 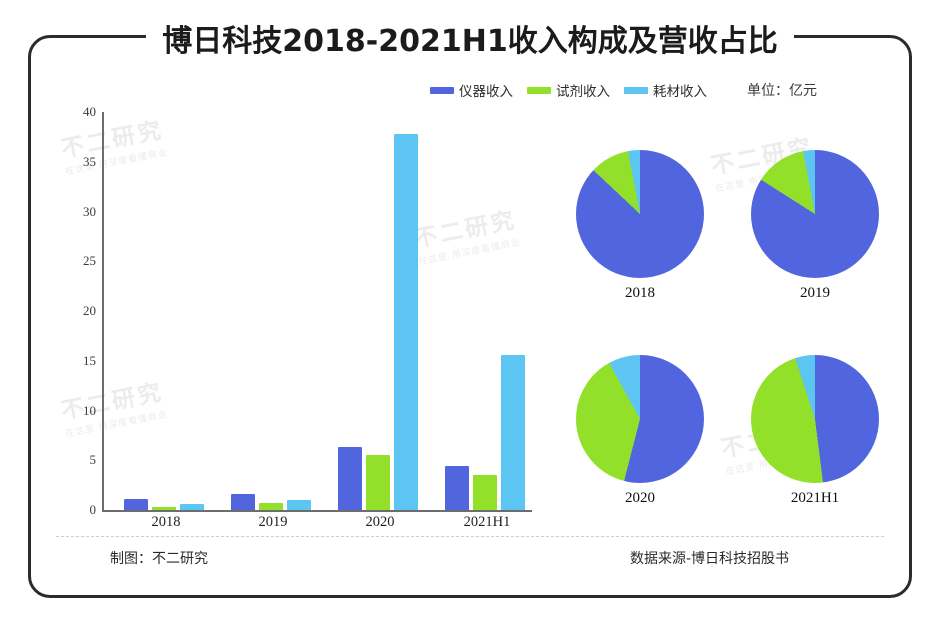 I want to click on legend-label: 试剂收入, so click(x=583, y=92).